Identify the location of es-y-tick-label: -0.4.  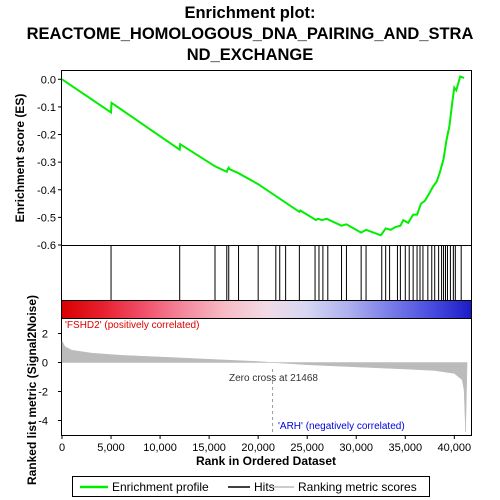
(46, 191).